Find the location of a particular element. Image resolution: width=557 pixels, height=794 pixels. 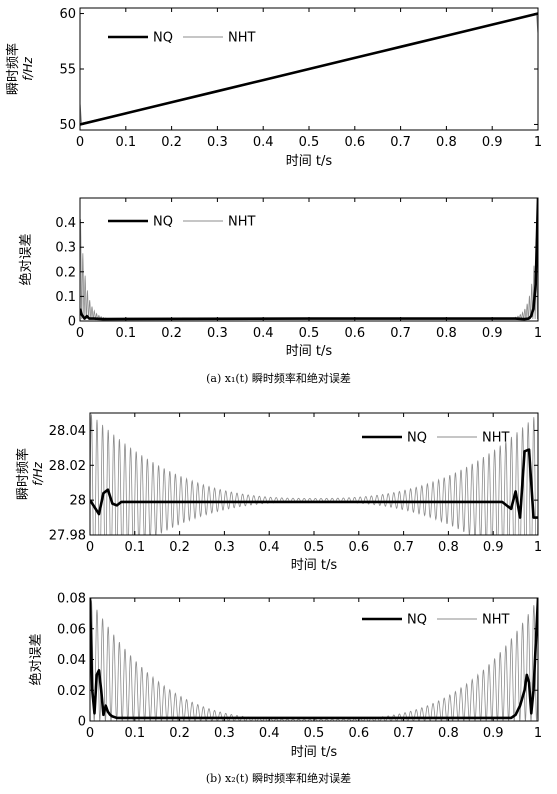

y-tick-label: 27.98 is located at coordinates (67, 536).